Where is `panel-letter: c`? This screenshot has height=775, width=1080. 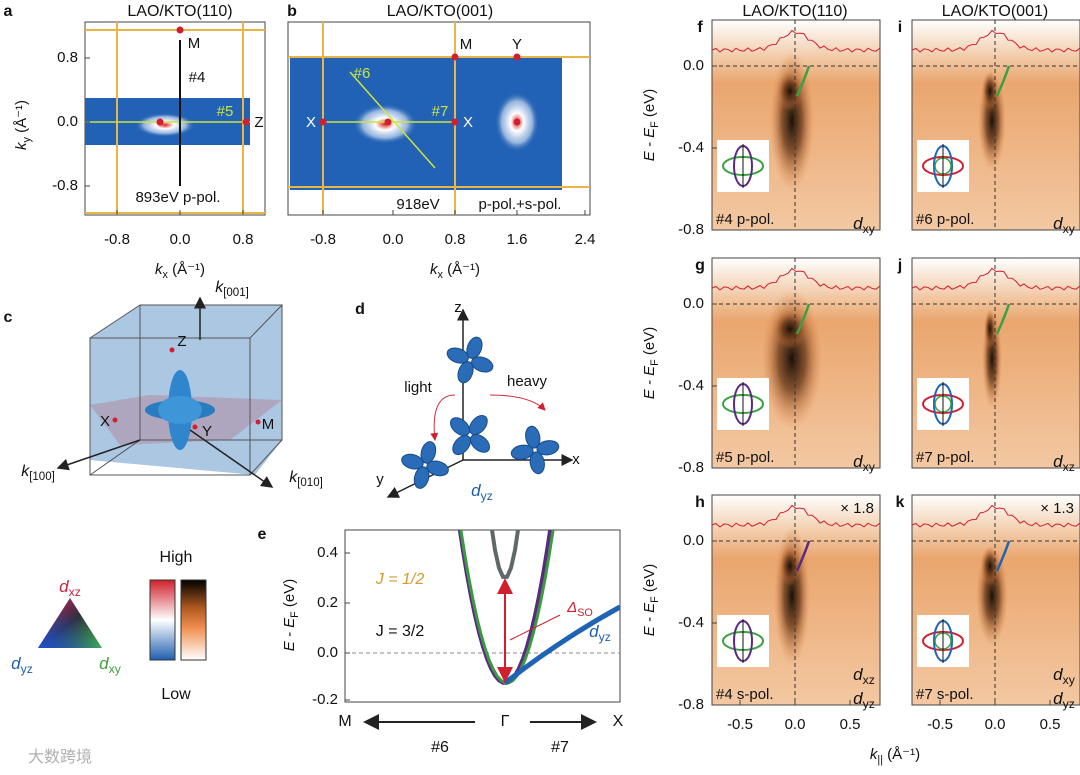
panel-letter: c is located at coordinates (8, 317).